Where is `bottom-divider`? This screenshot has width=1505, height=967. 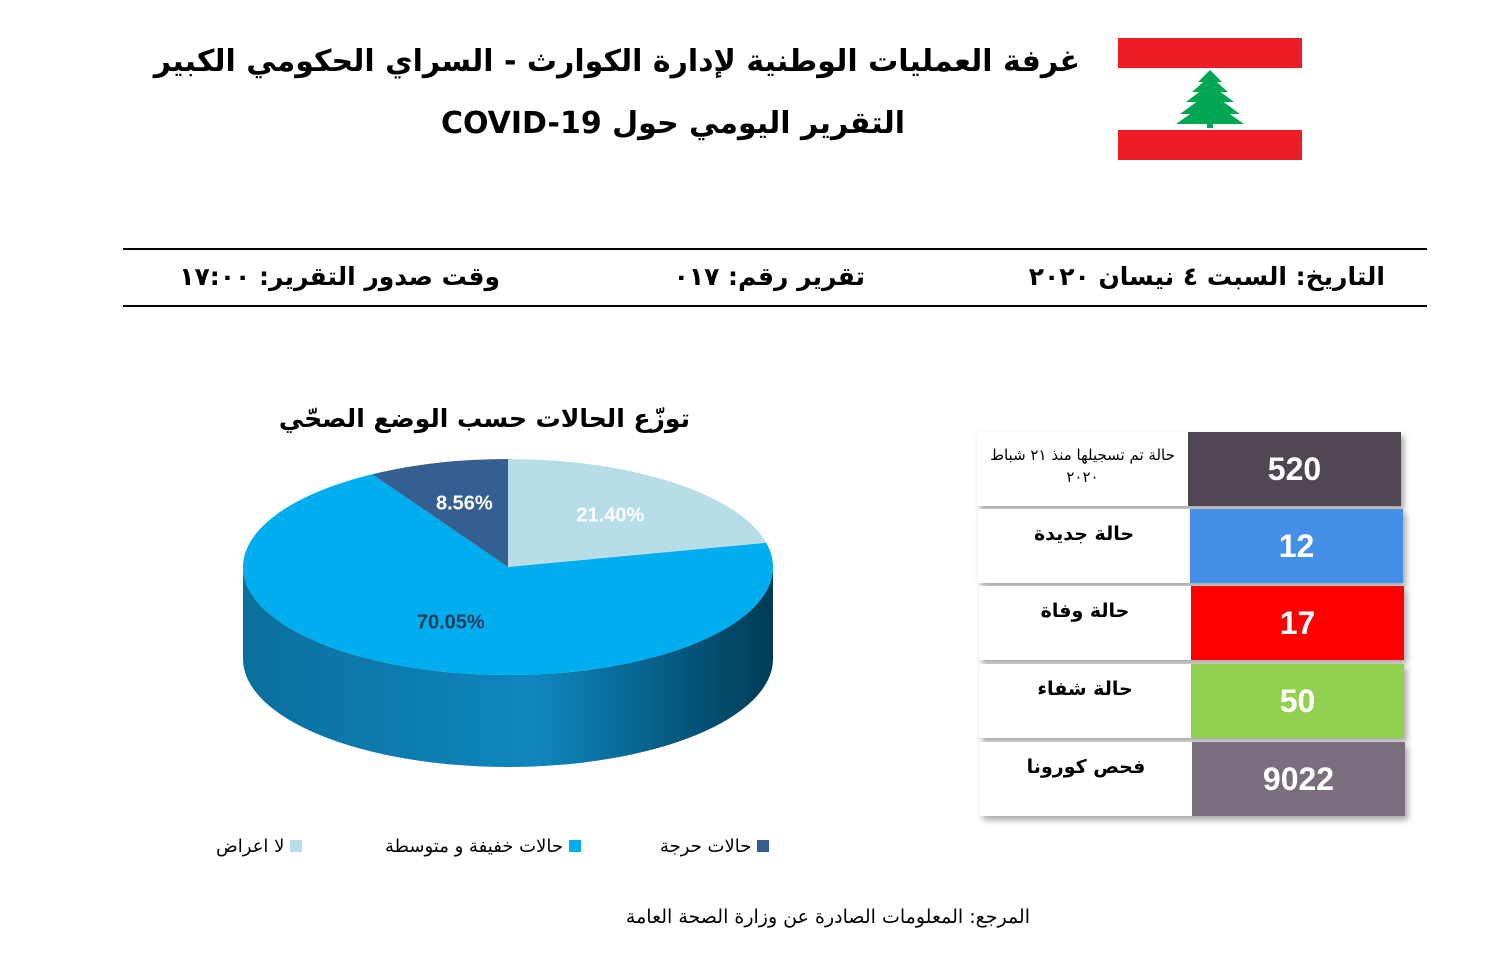
bottom-divider is located at coordinates (775, 306).